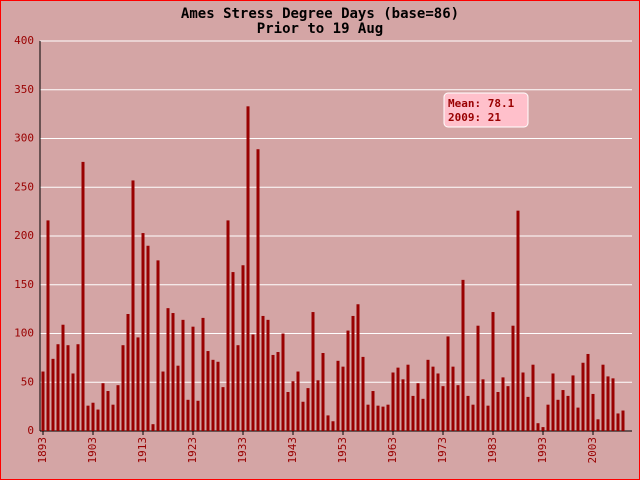 The width and height of the screenshot is (640, 480). I want to click on y-tick-label: 400, so click(24, 40).